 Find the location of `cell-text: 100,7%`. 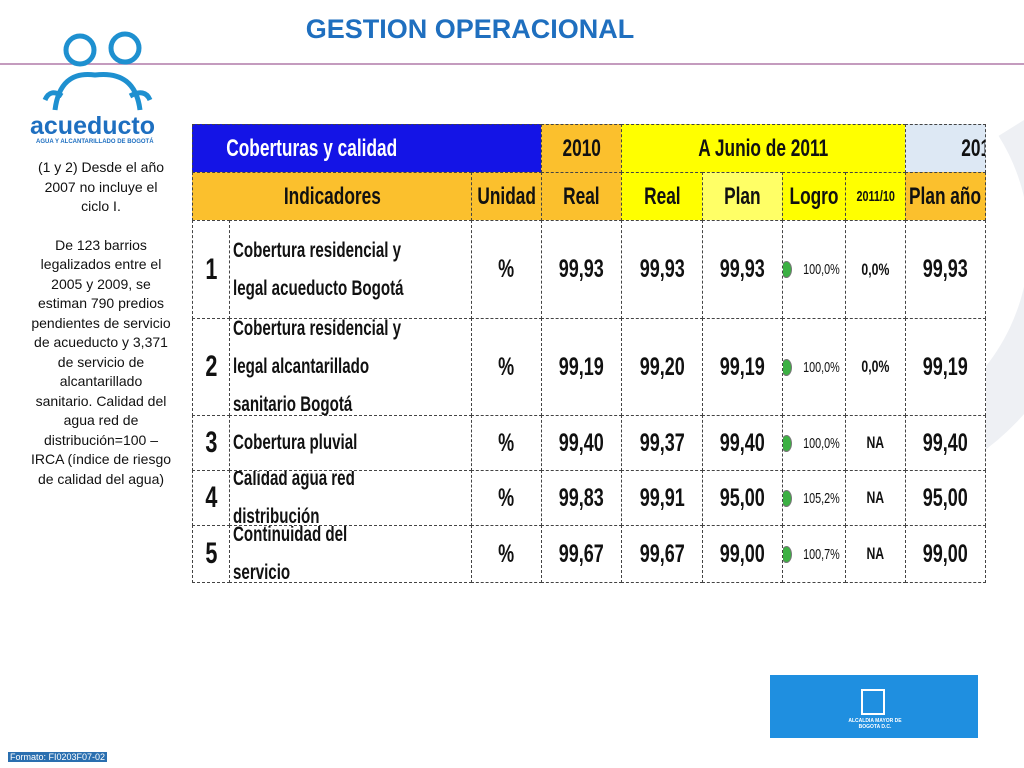

cell-text: 100,7% is located at coordinates (821, 554).